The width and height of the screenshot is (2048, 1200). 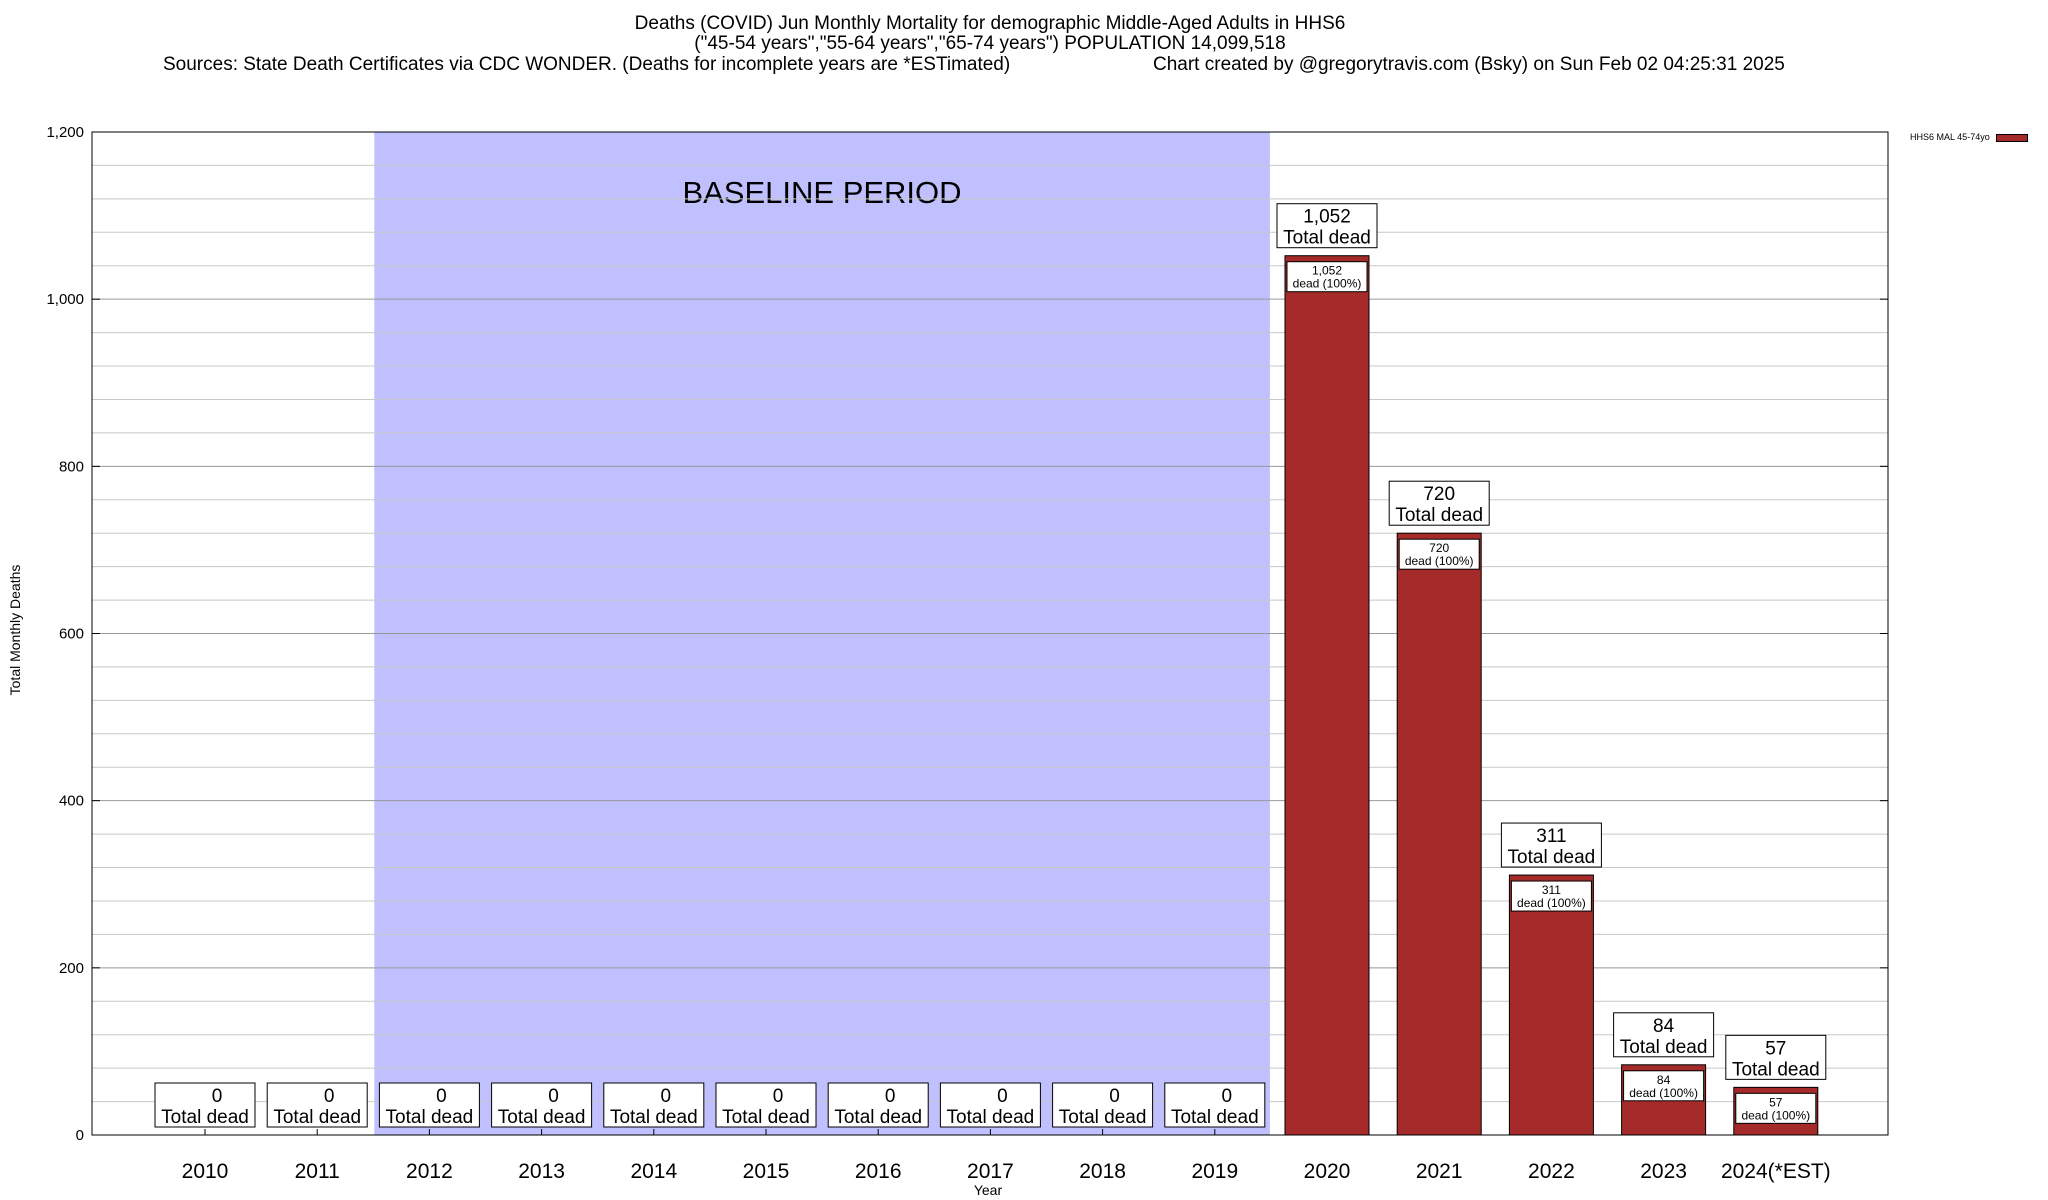 What do you see at coordinates (1327, 217) in the screenshot?
I see `bar-value-label: 1,052` at bounding box center [1327, 217].